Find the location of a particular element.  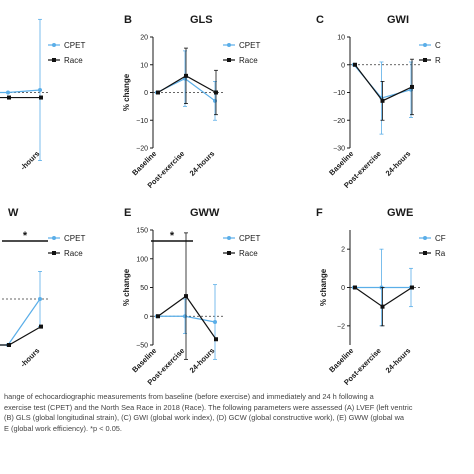

panel-1-legend-label: Race is located at coordinates (73, 60).